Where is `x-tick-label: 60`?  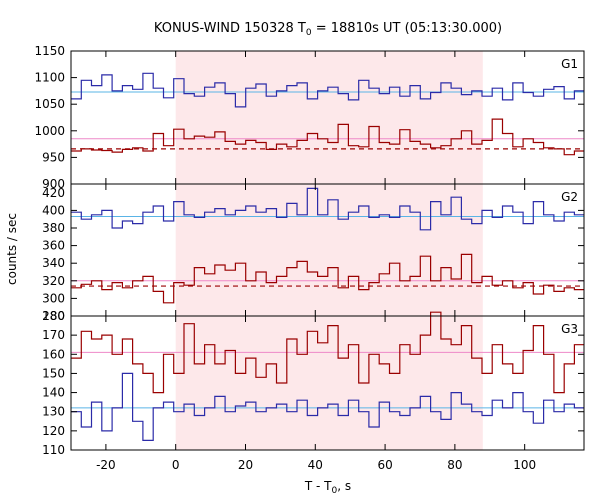
x-tick-label: 60 is located at coordinates (384, 465).